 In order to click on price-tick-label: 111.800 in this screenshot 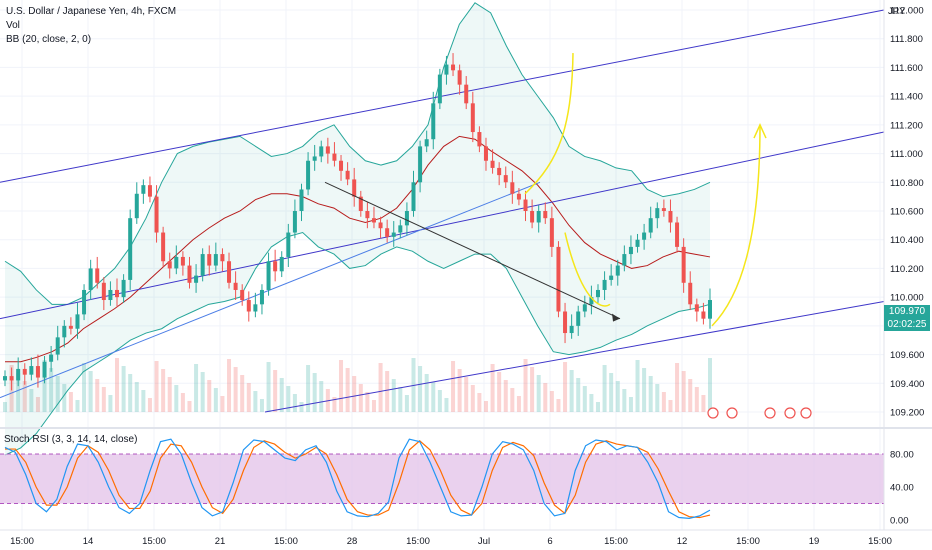, I will do `click(906, 39)`.